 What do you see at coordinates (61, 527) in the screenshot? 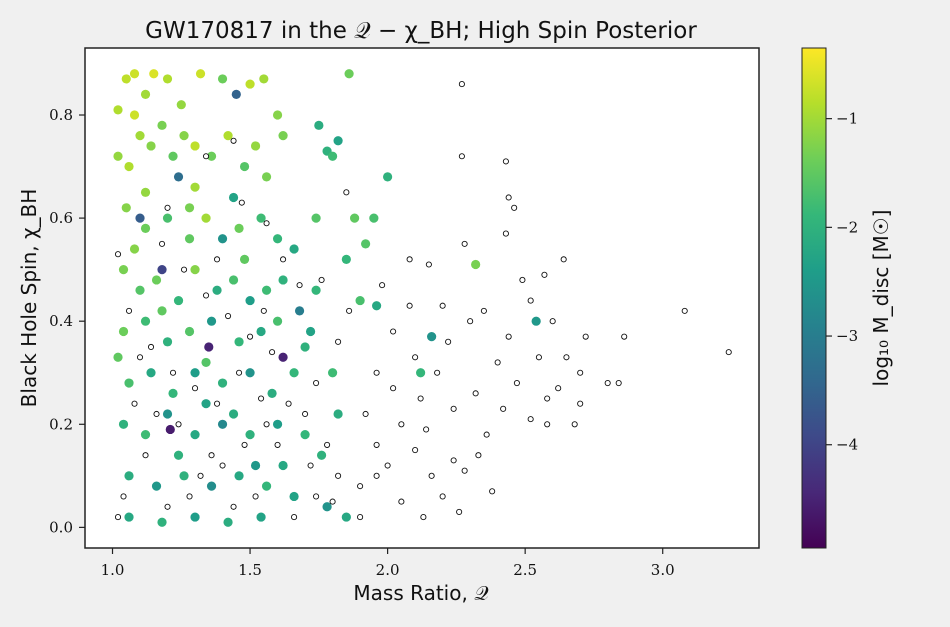
I see `y-tick-label: 0.0` at bounding box center [61, 527].